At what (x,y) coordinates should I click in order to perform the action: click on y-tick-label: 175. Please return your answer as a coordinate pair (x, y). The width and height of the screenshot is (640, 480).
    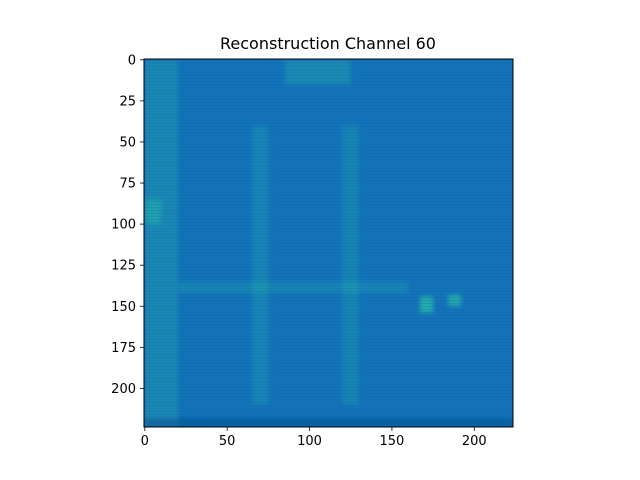
    Looking at the image, I should click on (123, 348).